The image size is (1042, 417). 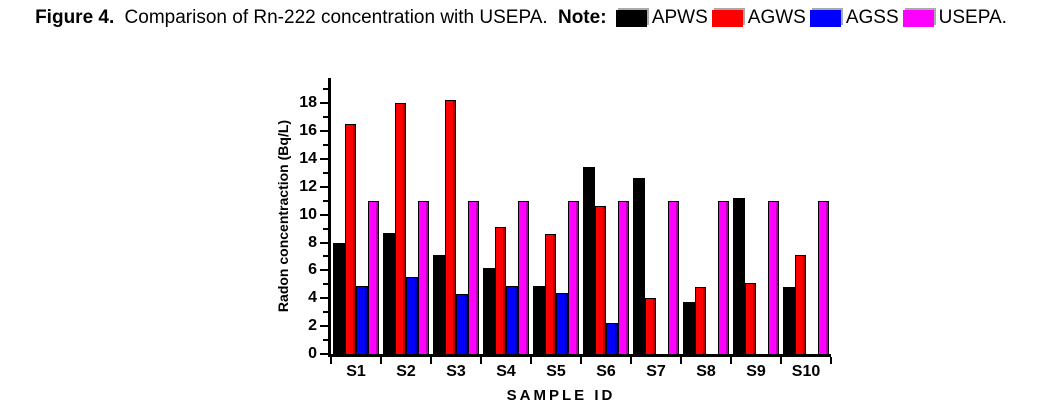 What do you see at coordinates (589, 260) in the screenshot?
I see `bar-apws-s6` at bounding box center [589, 260].